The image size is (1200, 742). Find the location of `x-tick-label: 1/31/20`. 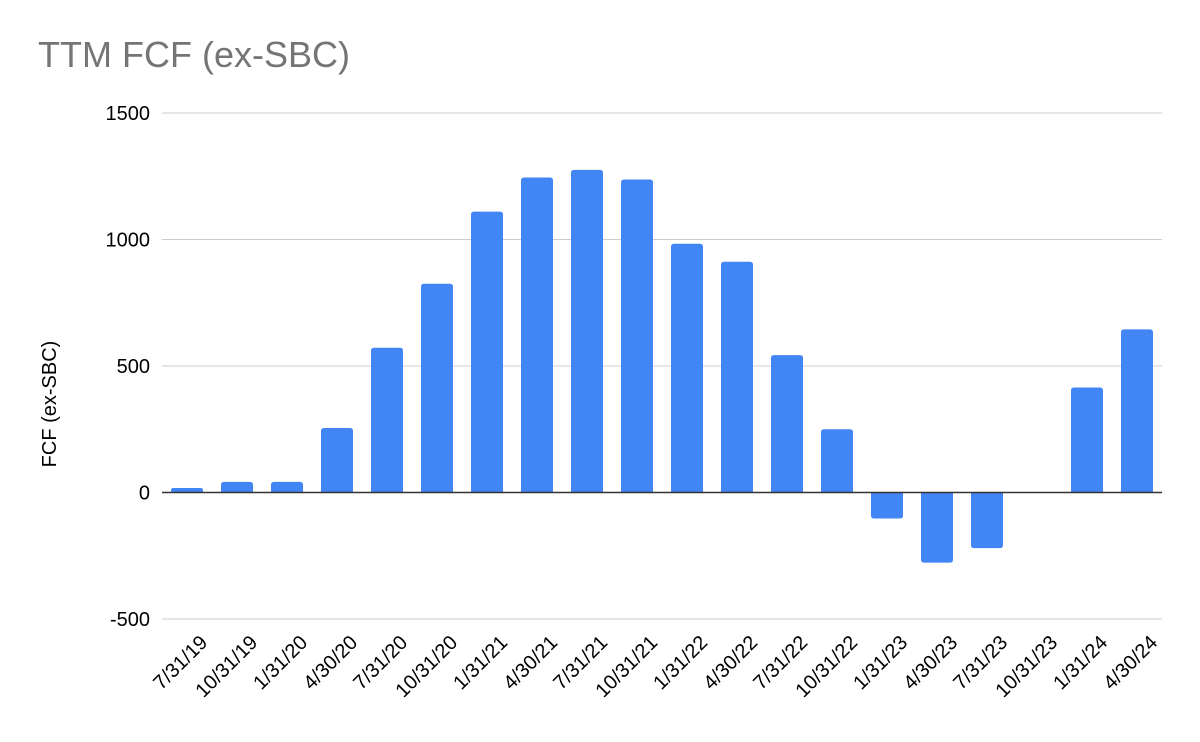

x-tick-label: 1/31/20 is located at coordinates (280, 663).